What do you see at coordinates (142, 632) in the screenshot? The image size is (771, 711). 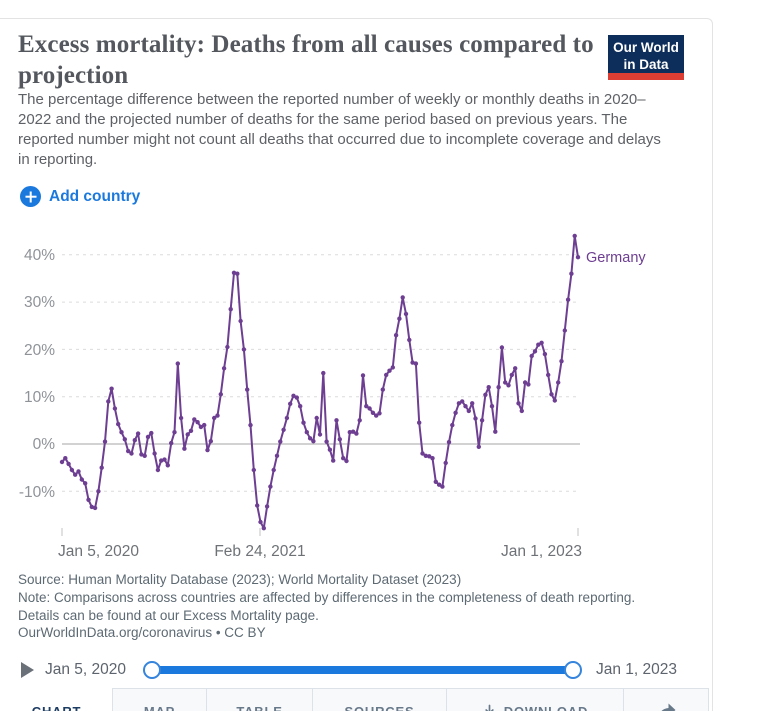 I see `cc-link: OurWorldInData.org/coronavirus • CC BY` at bounding box center [142, 632].